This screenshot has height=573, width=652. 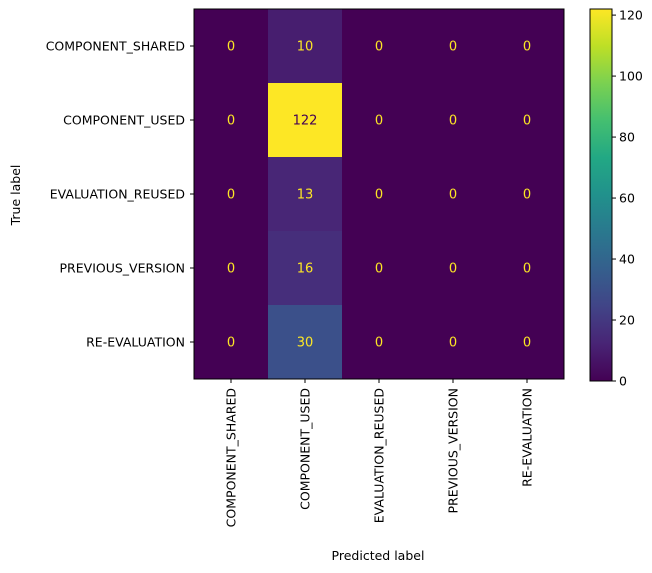 I want to click on colorbar-tick-label: 40, so click(x=627, y=259).